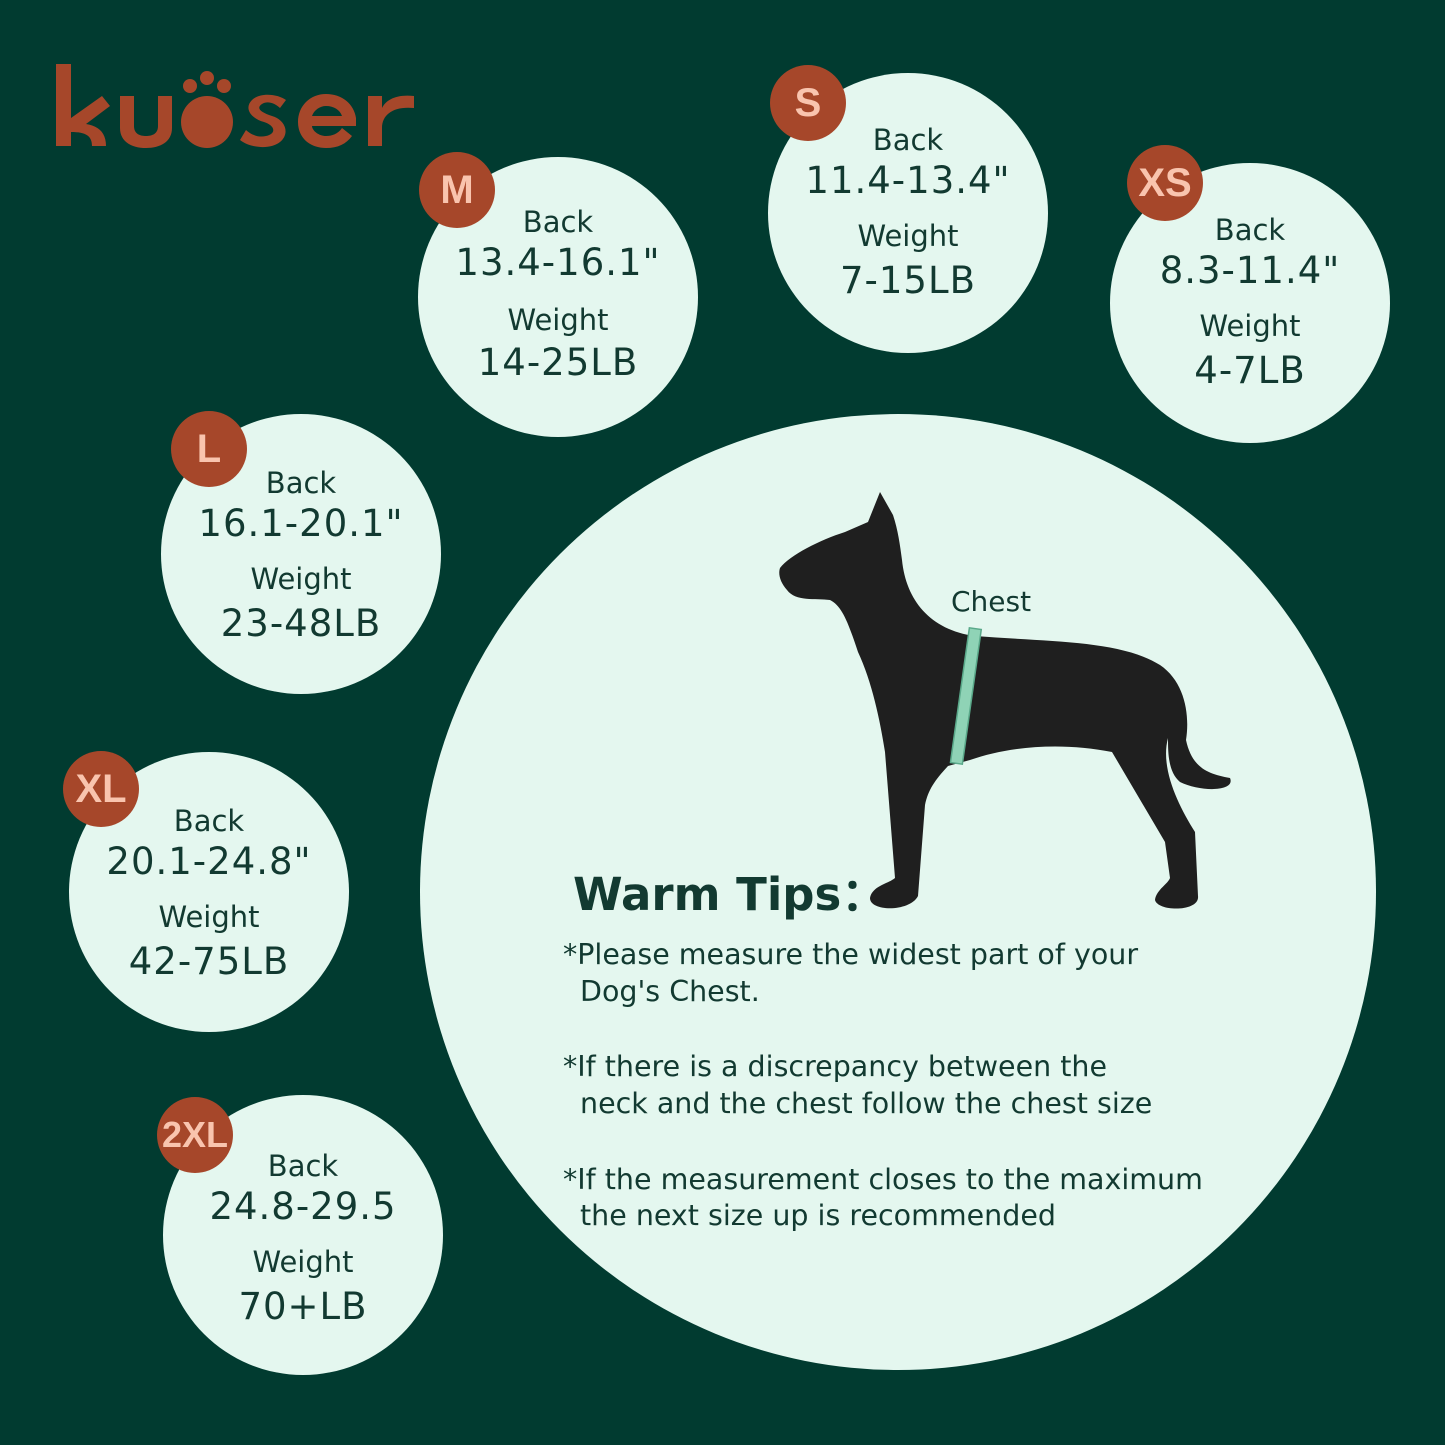  Describe the element at coordinates (908, 180) in the screenshot. I see `back-range: 11.4-13.4"` at that location.